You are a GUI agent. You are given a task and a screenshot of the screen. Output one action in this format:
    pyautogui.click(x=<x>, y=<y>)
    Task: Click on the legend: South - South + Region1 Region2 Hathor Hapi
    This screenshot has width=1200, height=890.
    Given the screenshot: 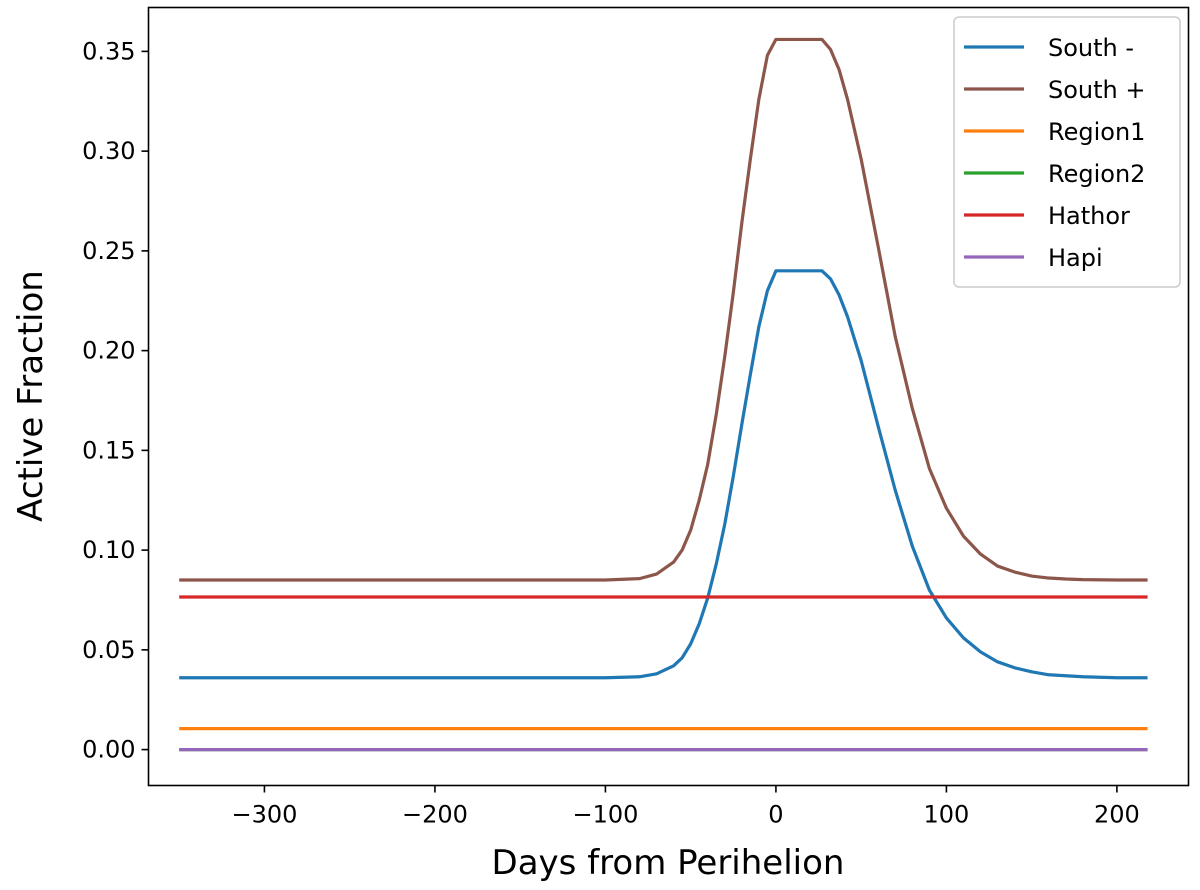 What is the action you would take?
    pyautogui.click(x=1067, y=152)
    